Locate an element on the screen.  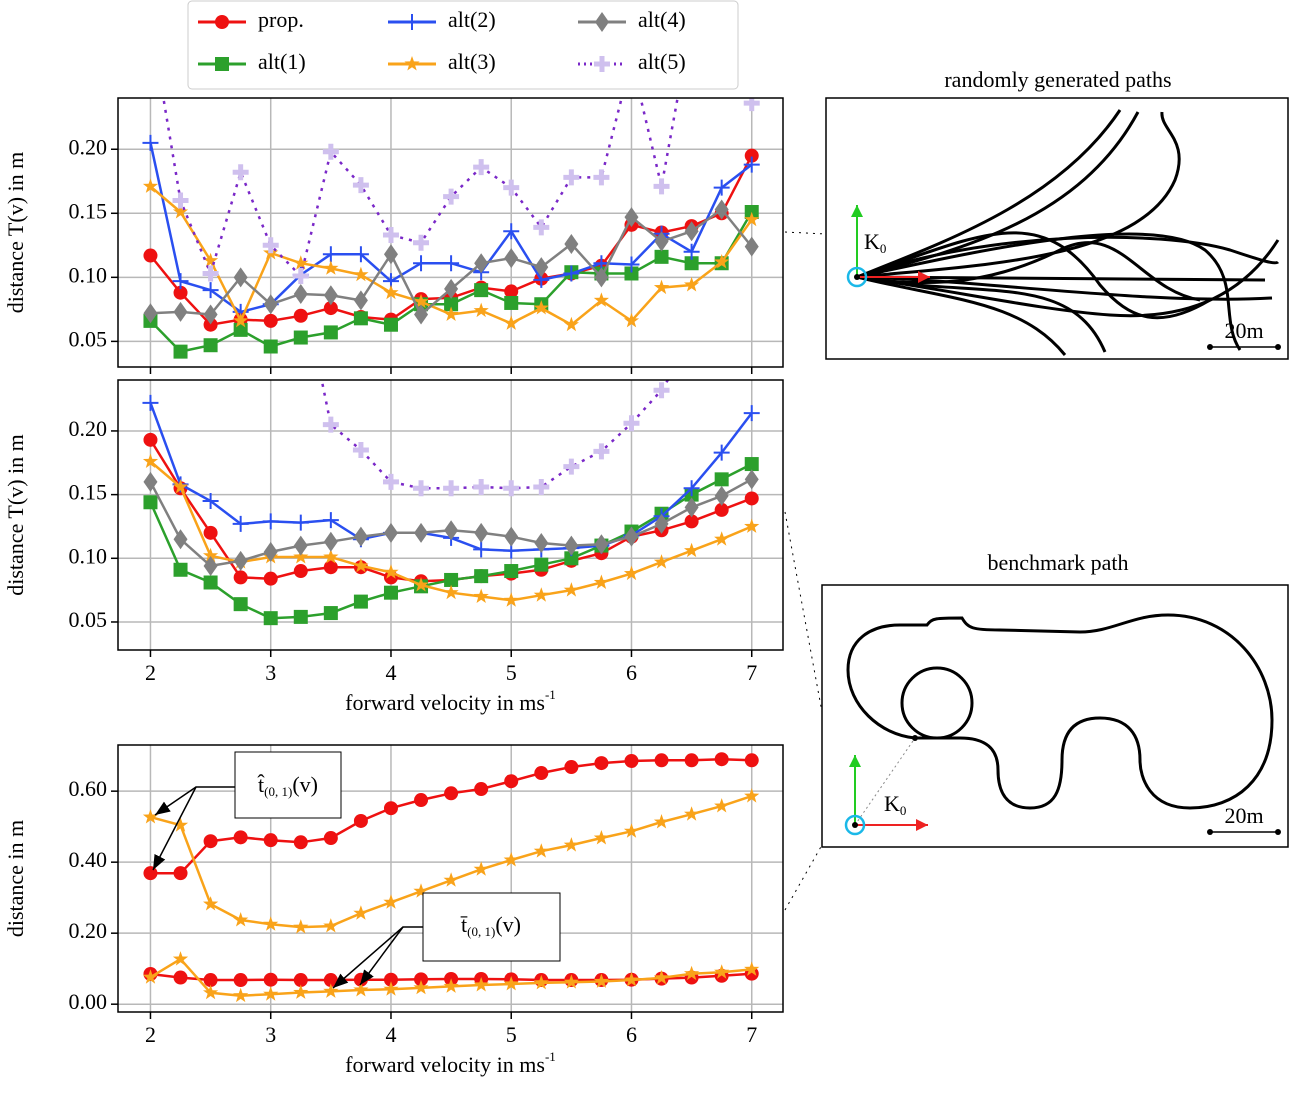
x-axis-label-exponent: -1 is located at coordinates (550, 1056).